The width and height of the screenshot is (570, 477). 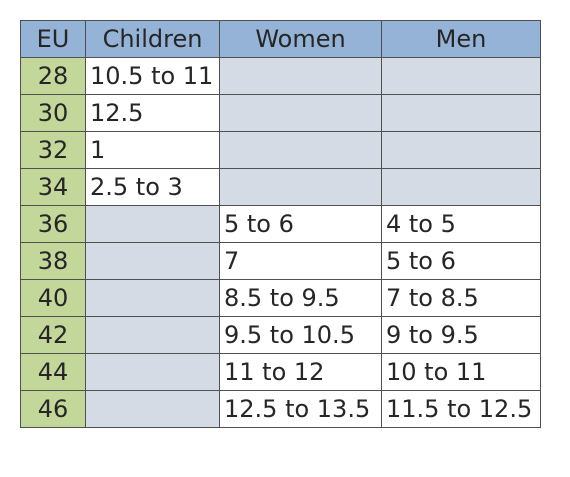 I want to click on children-size-cell: 2.5 to 3, so click(x=152, y=187).